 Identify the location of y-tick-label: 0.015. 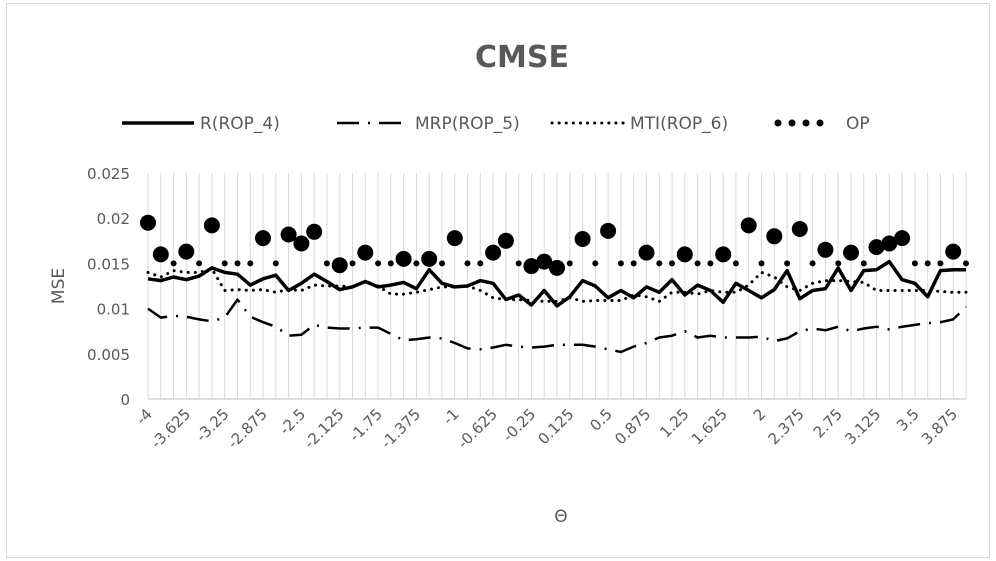
(108, 264).